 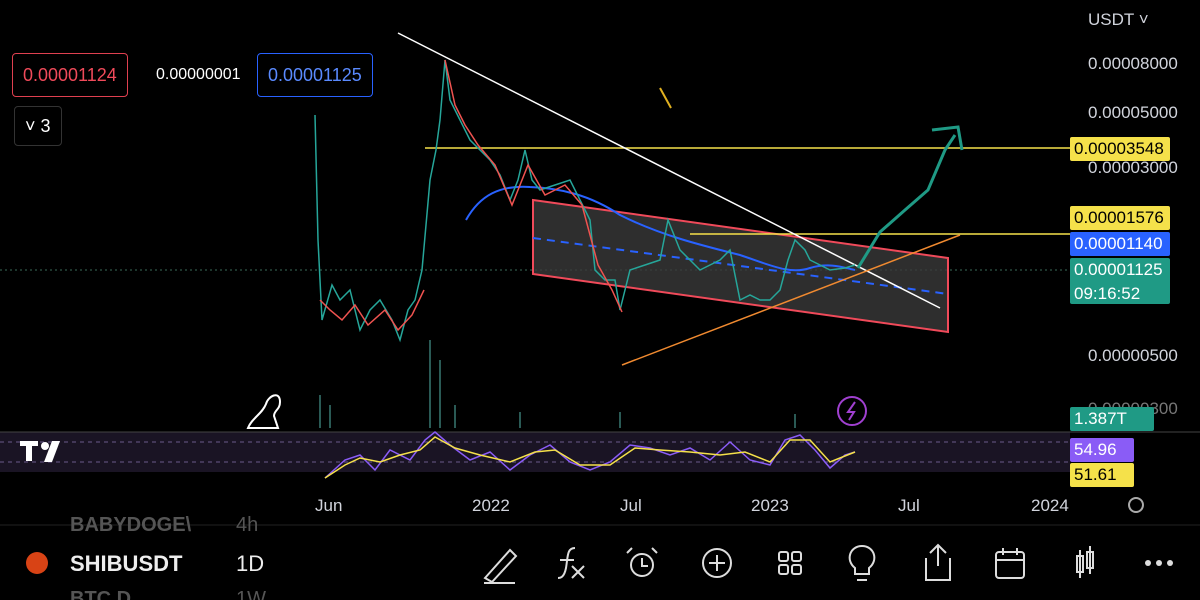 I want to click on active-interval: 1D, so click(x=250, y=563).